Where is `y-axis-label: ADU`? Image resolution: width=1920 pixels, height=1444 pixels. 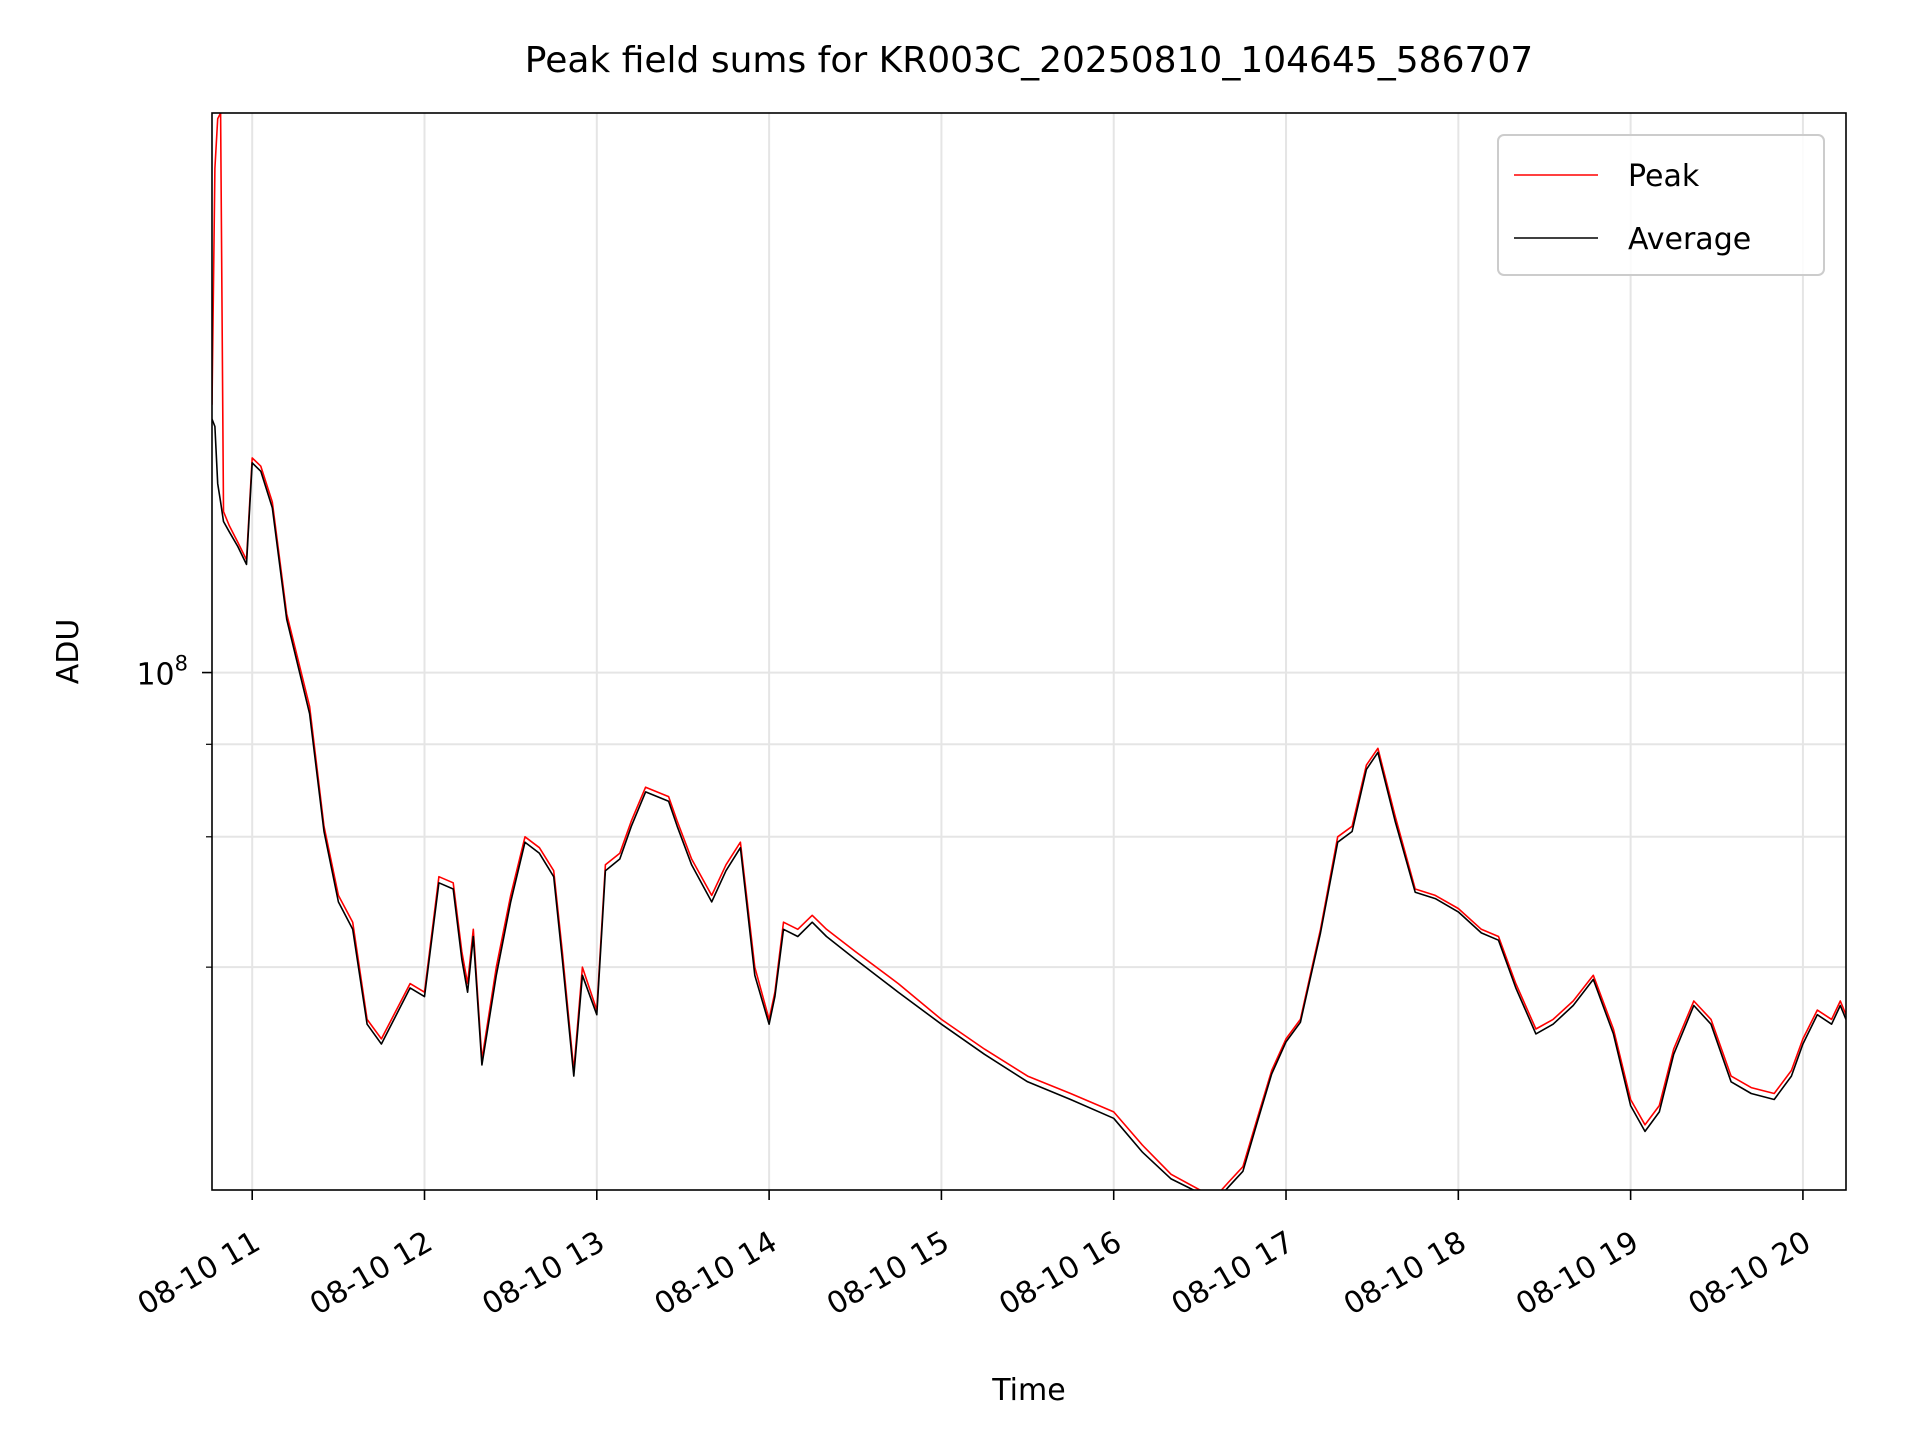 y-axis-label: ADU is located at coordinates (68, 652).